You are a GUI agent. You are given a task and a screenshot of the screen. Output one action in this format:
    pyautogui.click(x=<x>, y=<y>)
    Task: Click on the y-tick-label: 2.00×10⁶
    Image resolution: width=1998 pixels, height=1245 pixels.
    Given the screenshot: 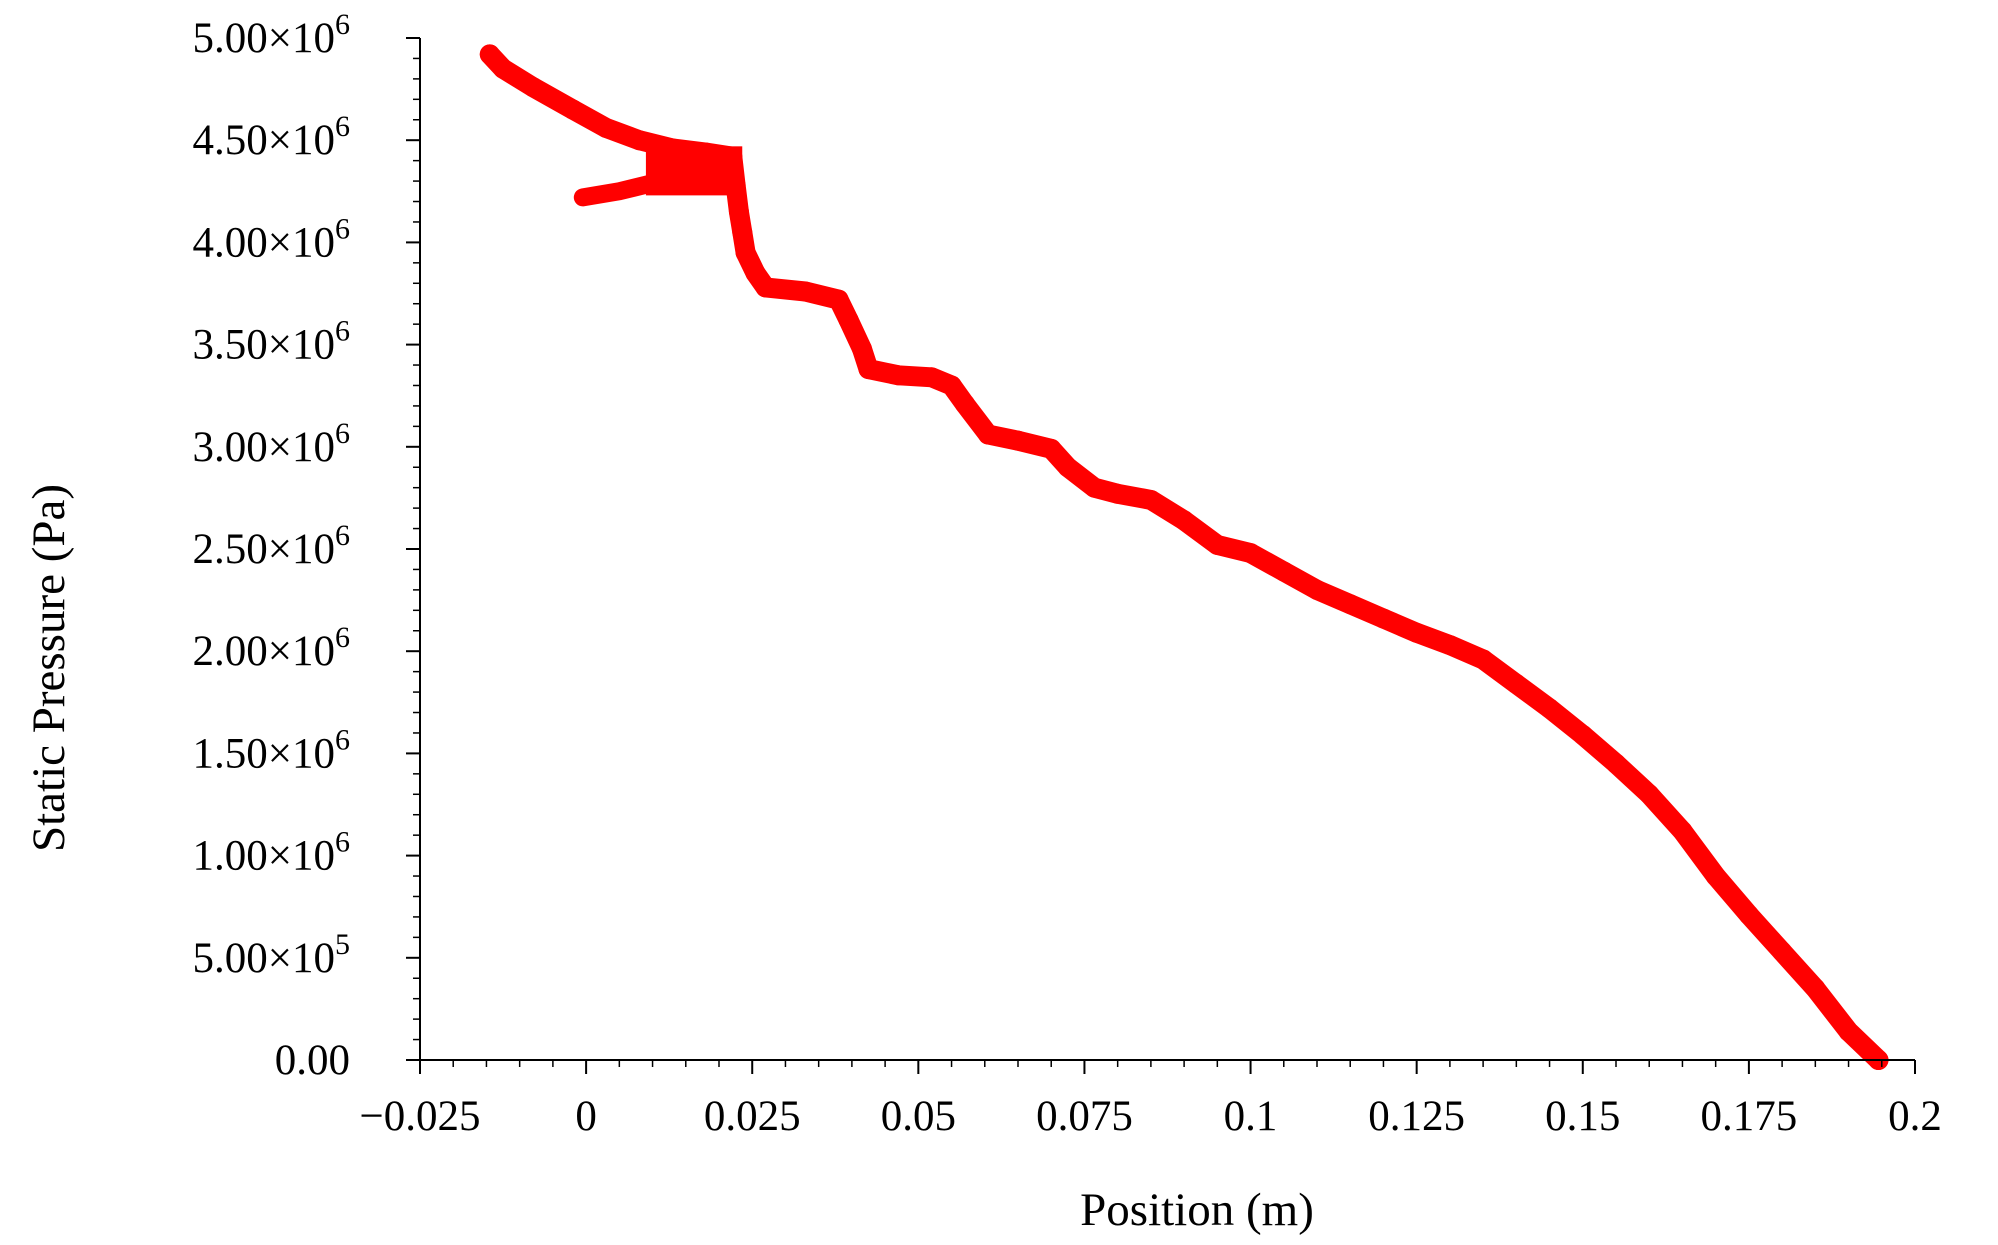 What is the action you would take?
    pyautogui.click(x=271, y=648)
    